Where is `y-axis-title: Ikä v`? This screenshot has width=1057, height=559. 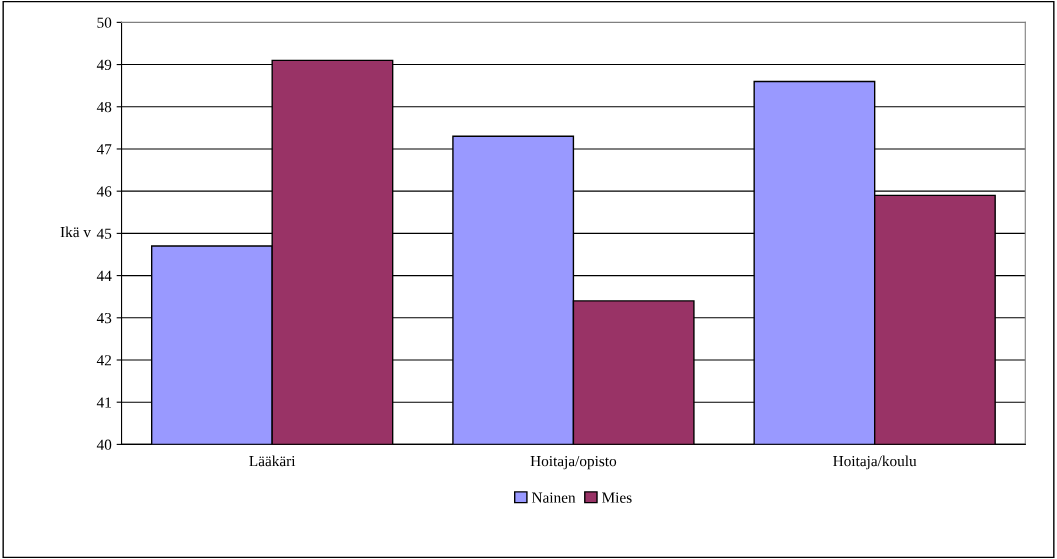
y-axis-title: Ikä v is located at coordinates (75, 232).